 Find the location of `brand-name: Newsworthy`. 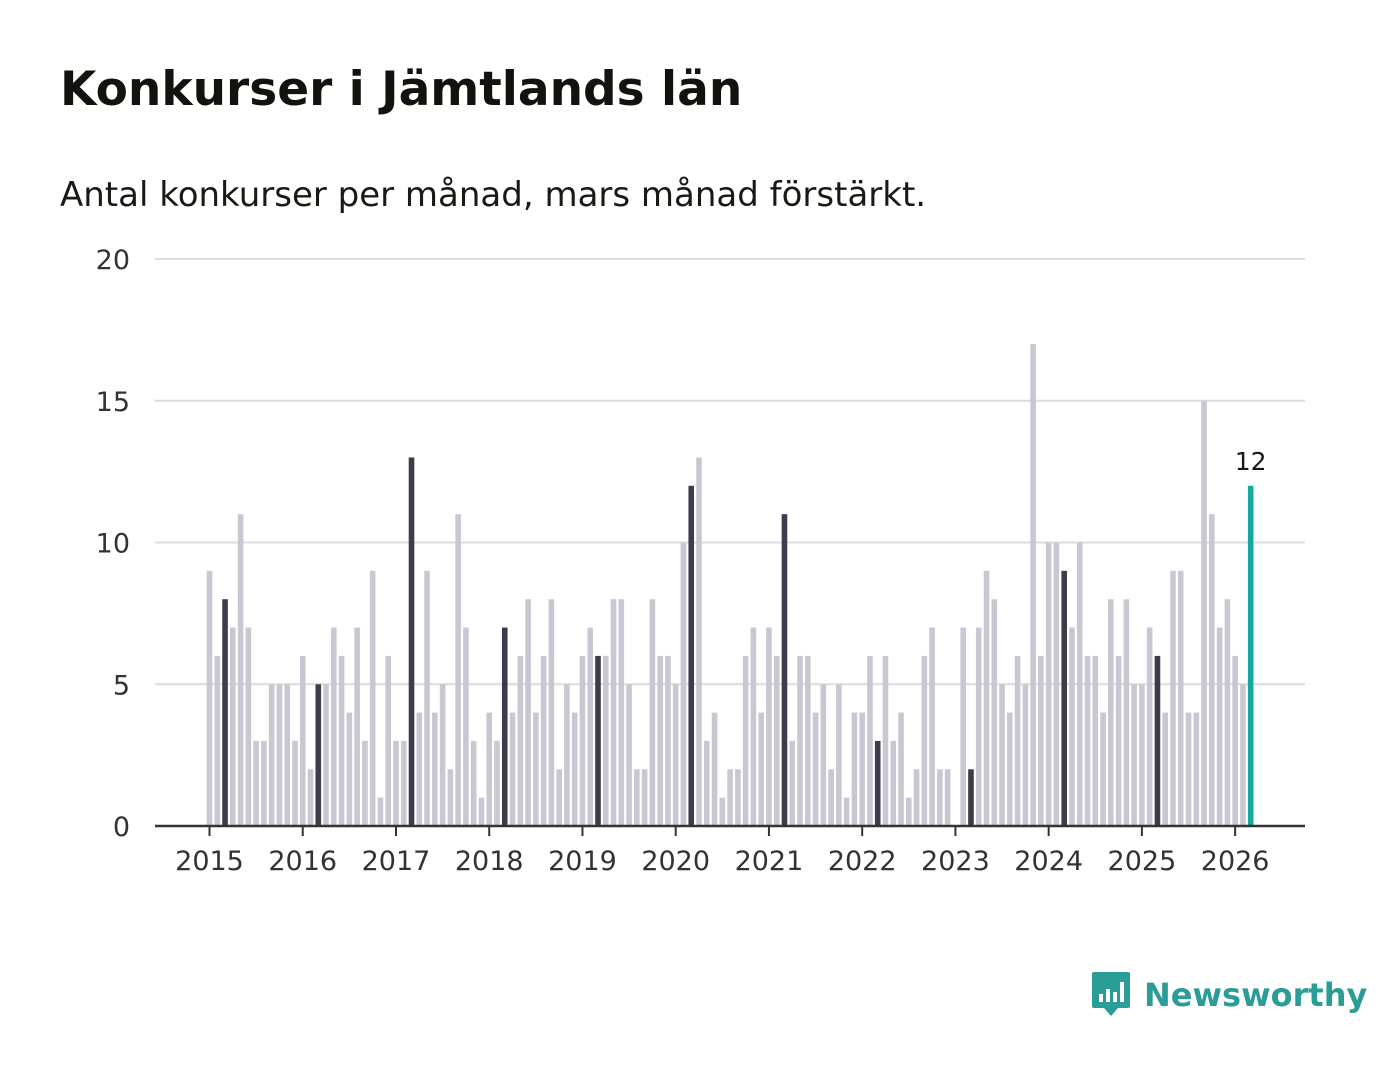

brand-name: Newsworthy is located at coordinates (1256, 995).